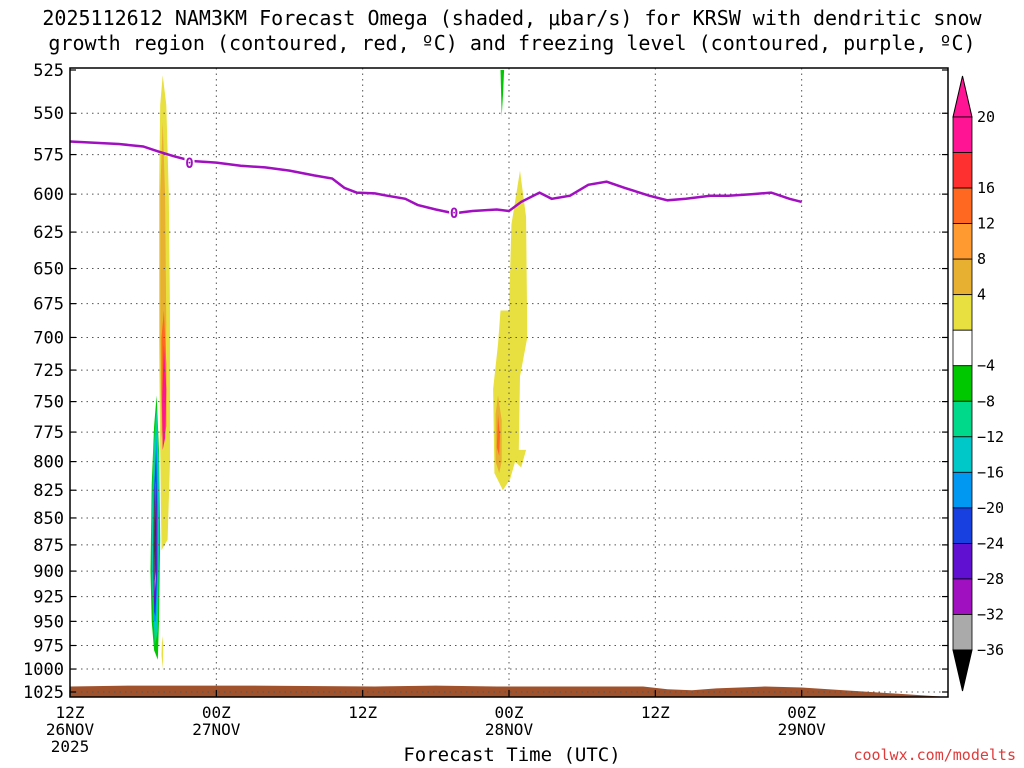 This screenshot has height=768, width=1024. What do you see at coordinates (990, 508) in the screenshot?
I see `colorbar-label-9: −20` at bounding box center [990, 508].